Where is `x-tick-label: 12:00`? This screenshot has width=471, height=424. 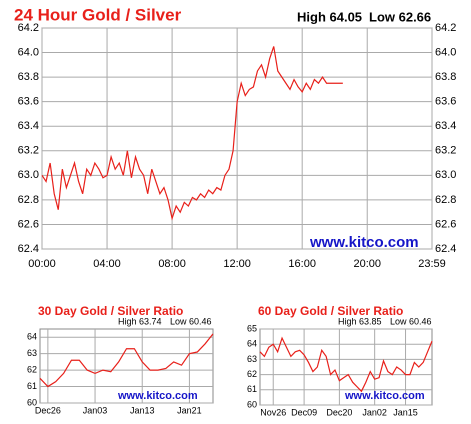
x-tick-label: 12:00 is located at coordinates (237, 264).